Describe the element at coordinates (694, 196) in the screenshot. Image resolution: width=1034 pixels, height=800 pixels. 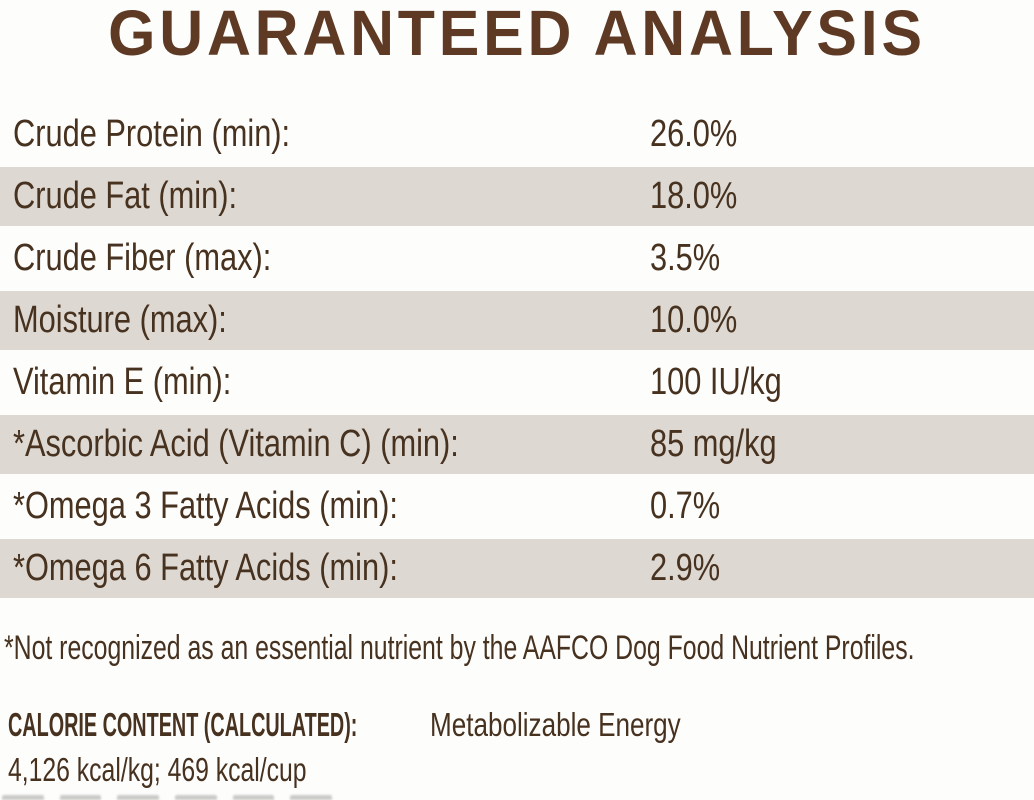
I see `nutrient-value: 18.0%` at that location.